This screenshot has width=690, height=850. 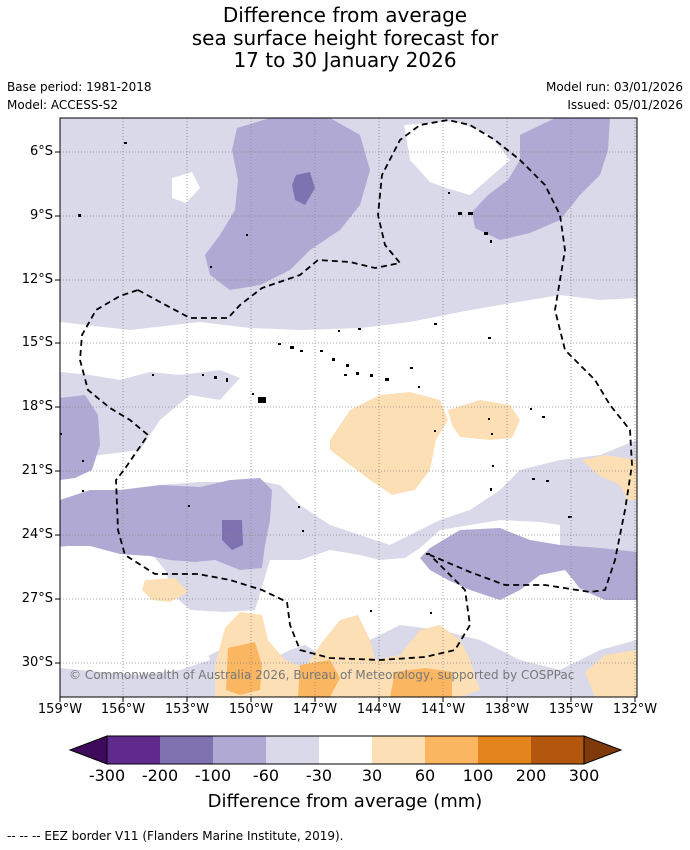 I want to click on colorbar-tick-label: -200, so click(x=160, y=775).